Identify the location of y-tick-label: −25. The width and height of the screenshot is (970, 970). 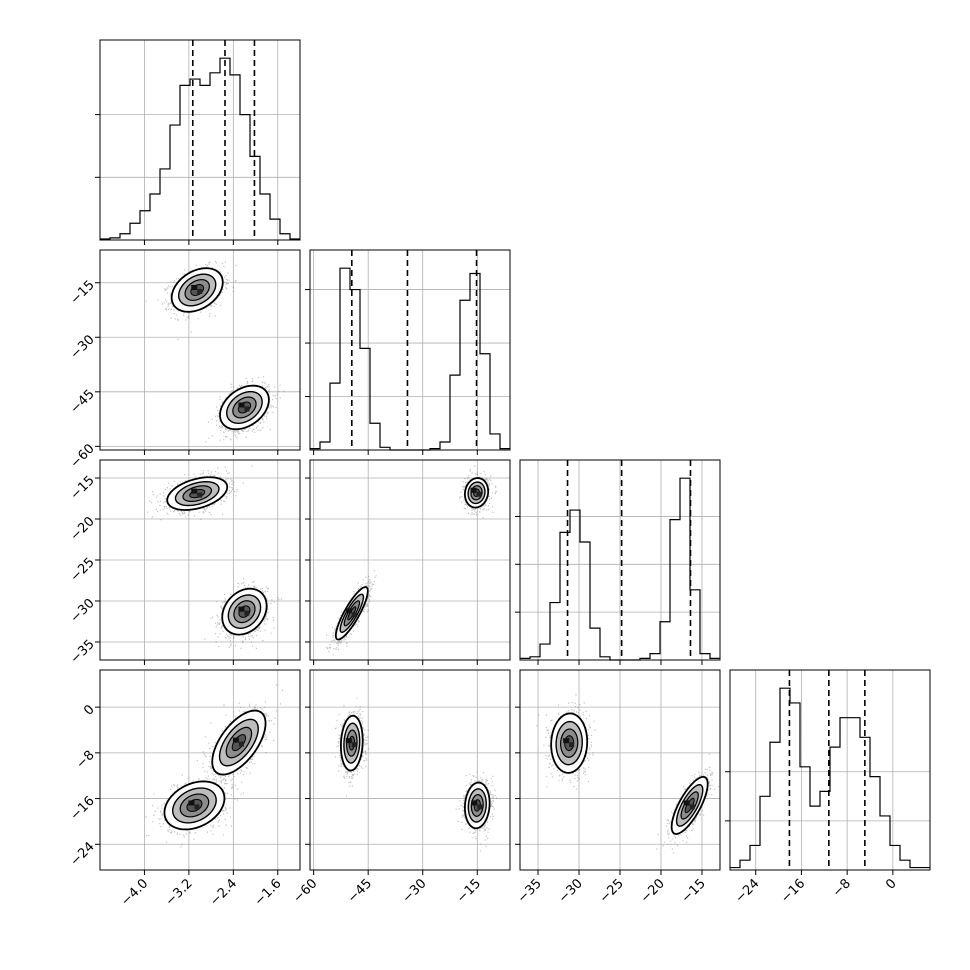
(83, 570).